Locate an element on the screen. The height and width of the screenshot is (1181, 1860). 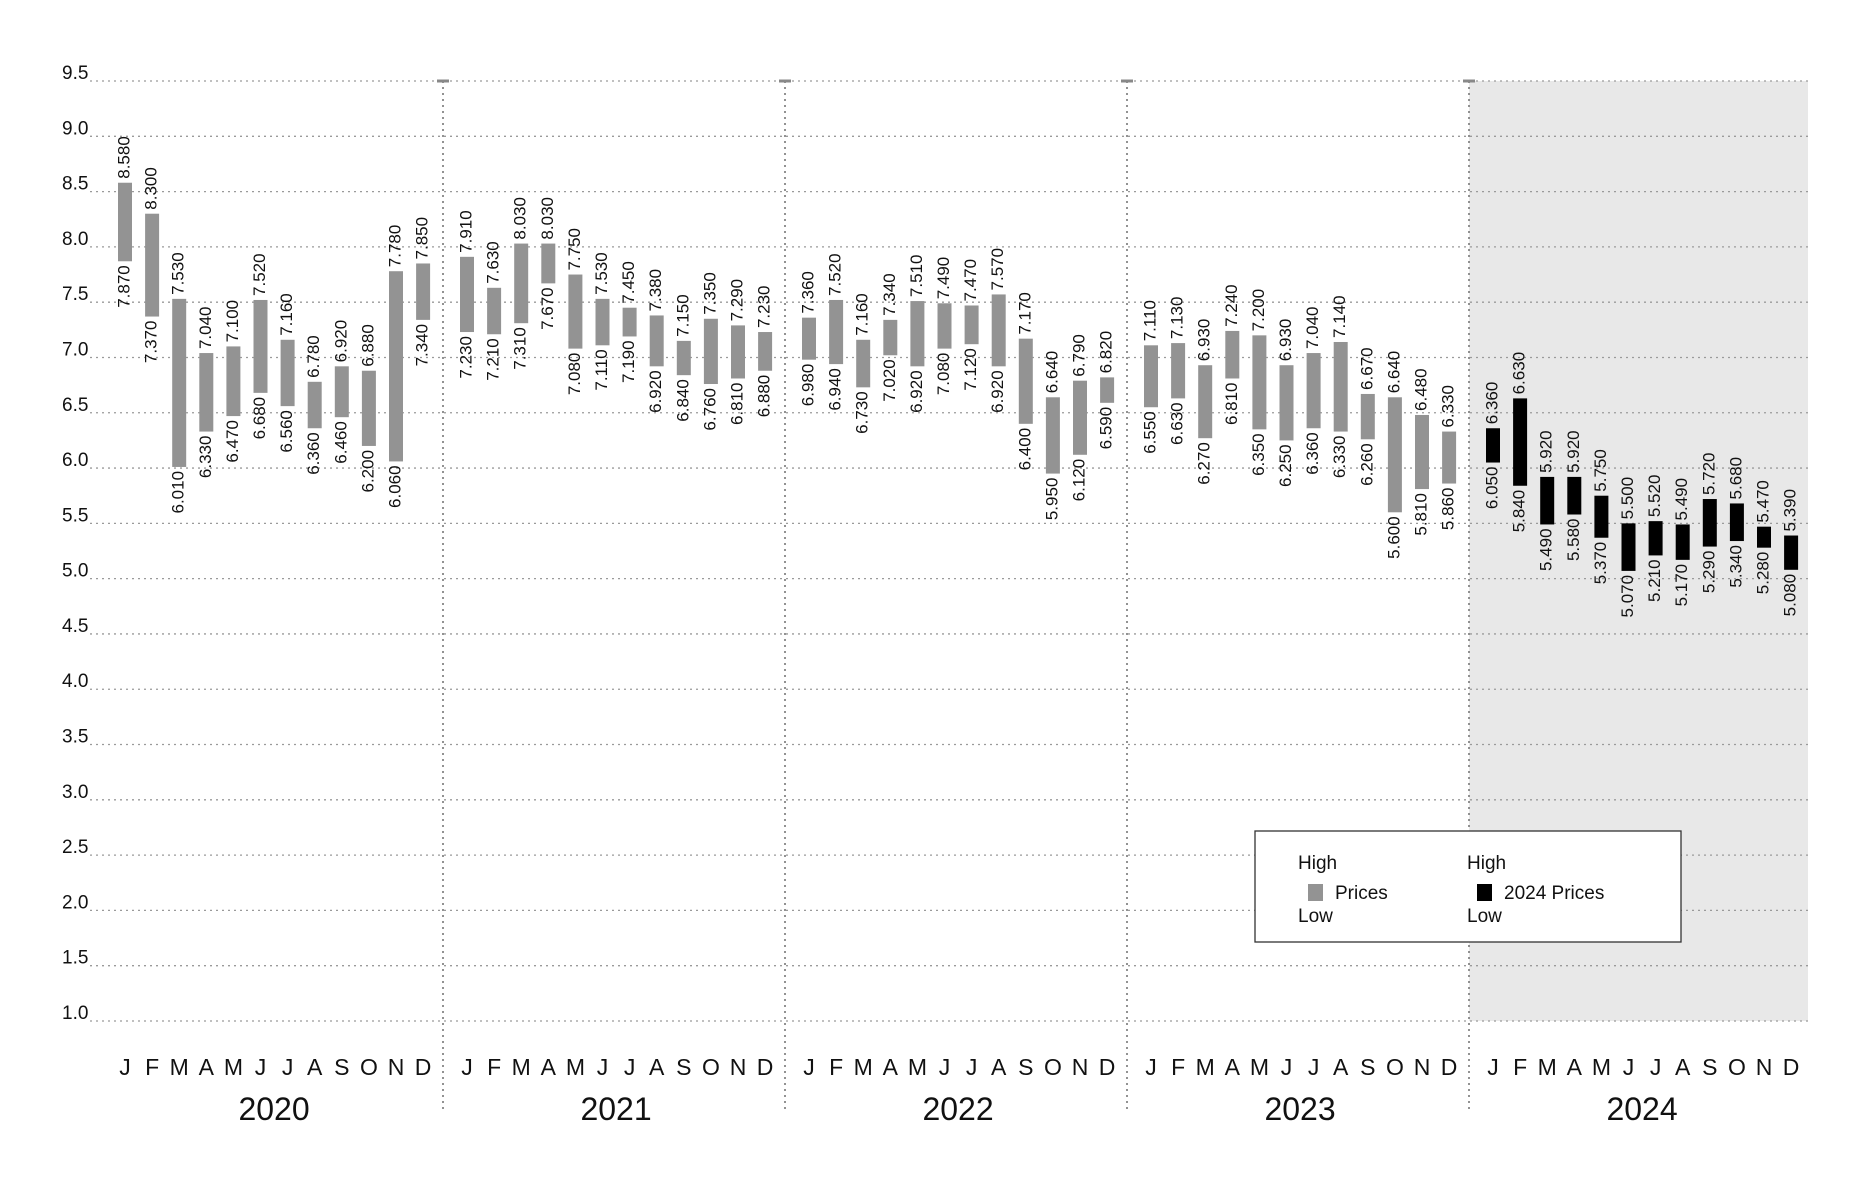
high-value-label: 6.480 is located at coordinates (1420, 389).